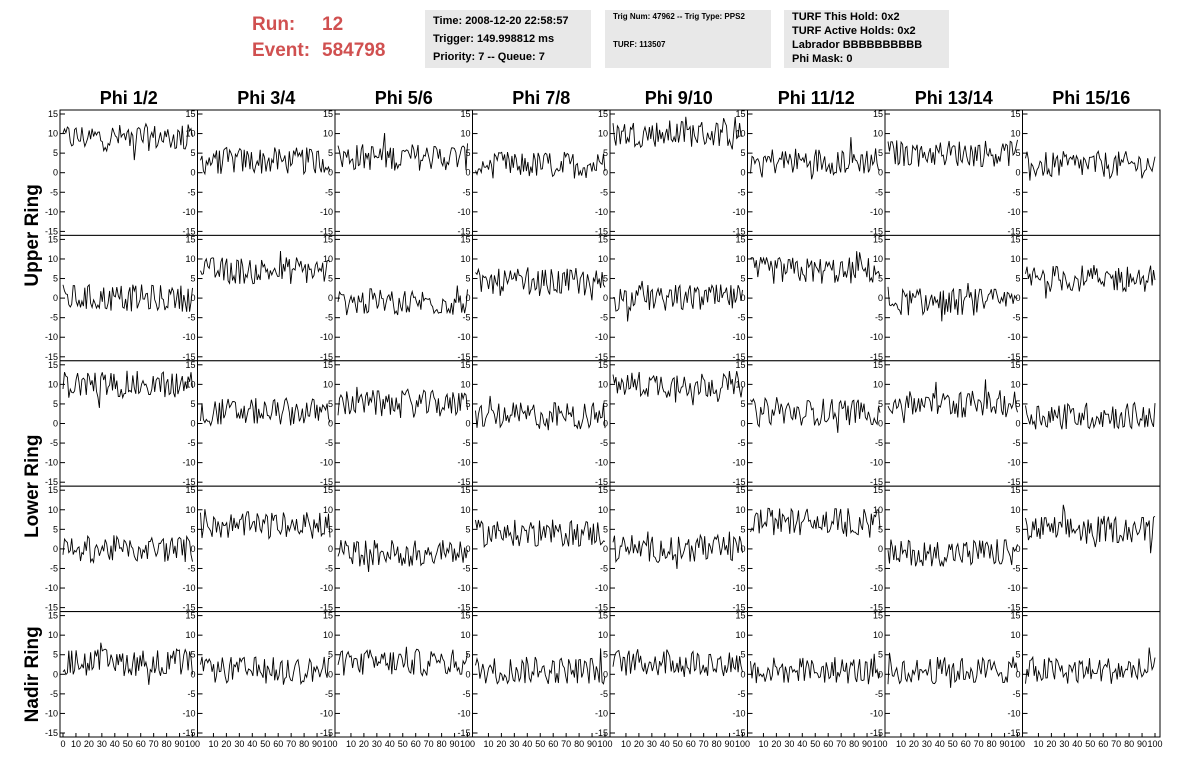  What do you see at coordinates (354, 50) in the screenshot?
I see `event-value: 584798` at bounding box center [354, 50].